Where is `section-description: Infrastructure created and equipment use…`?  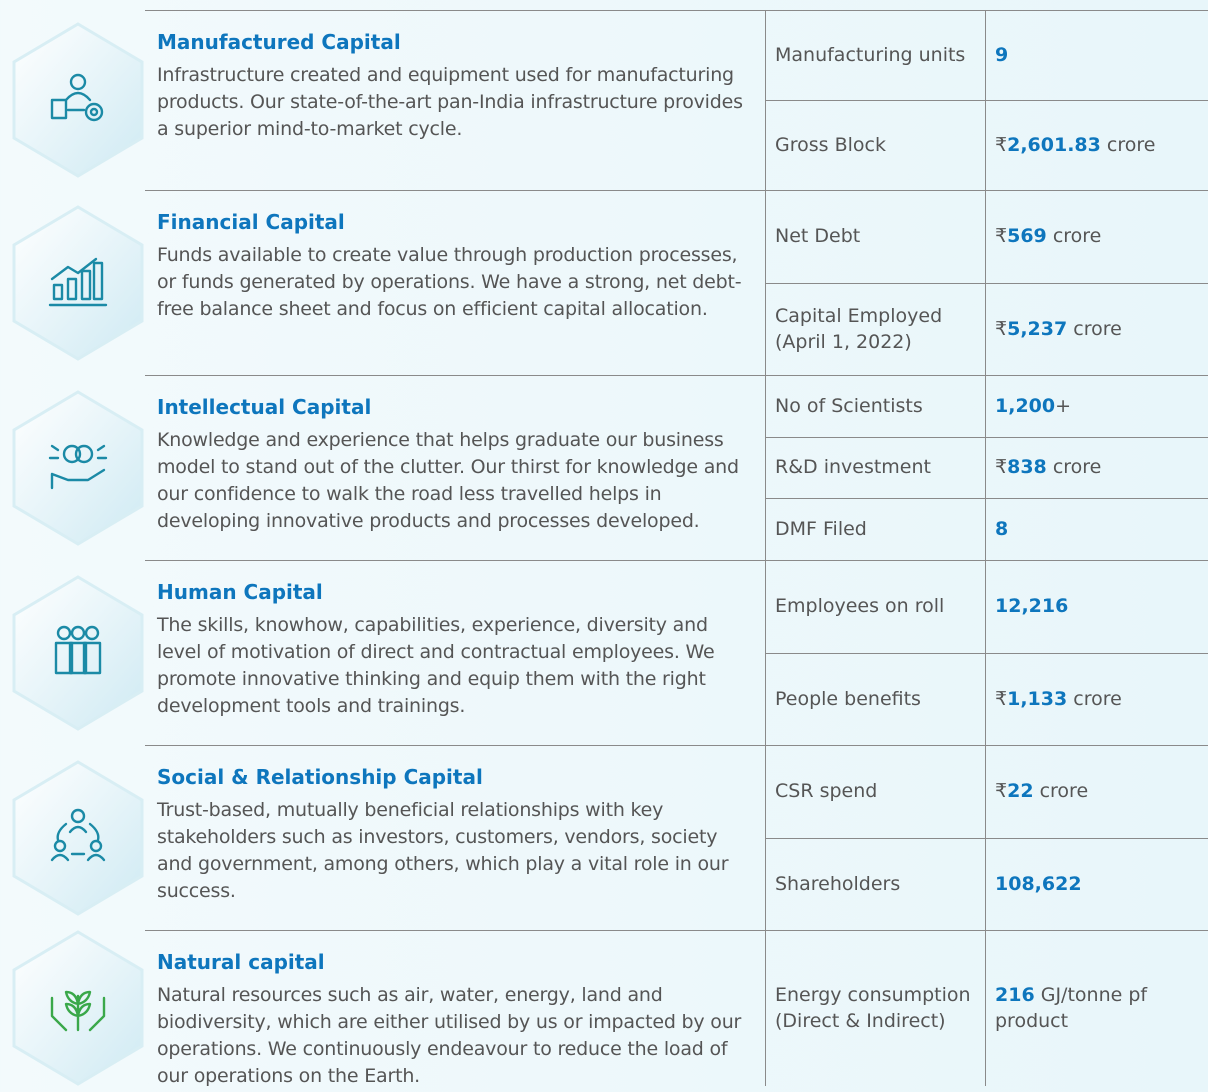 section-description: Infrastructure created and equipment use… is located at coordinates (450, 102).